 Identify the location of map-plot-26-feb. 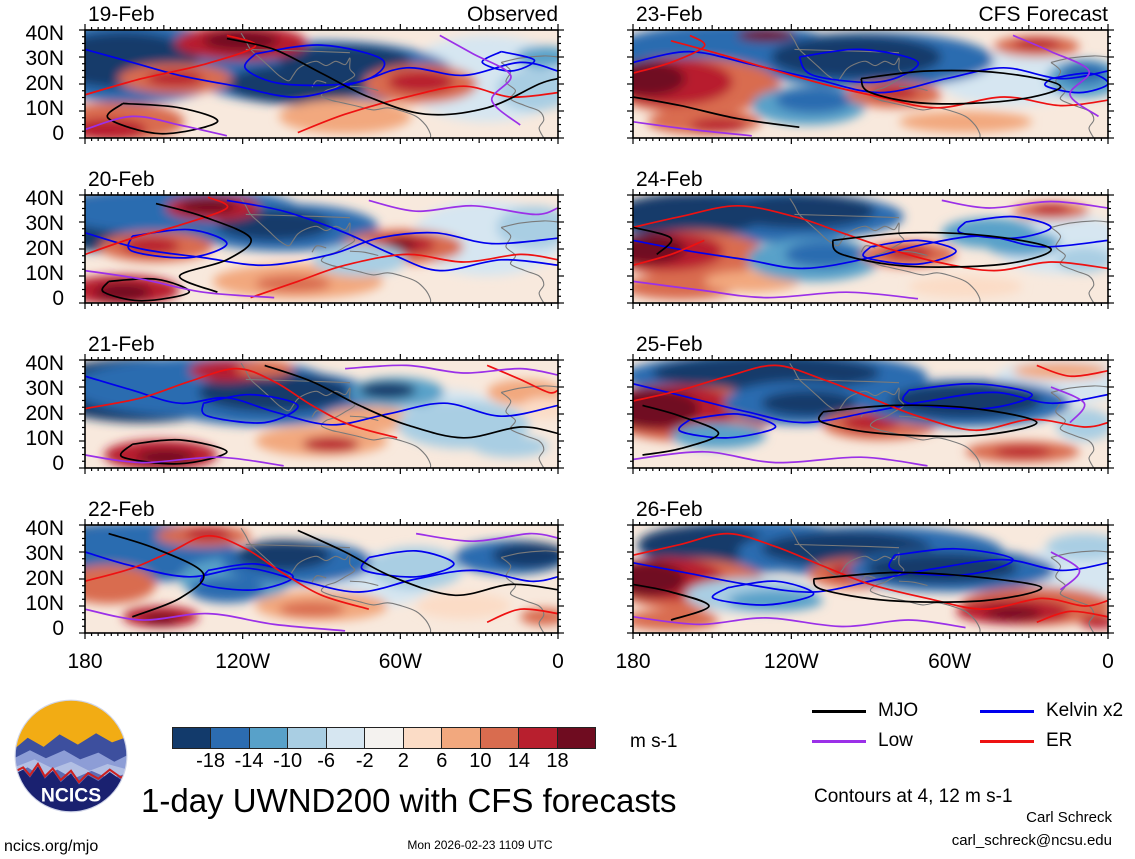
(870, 579).